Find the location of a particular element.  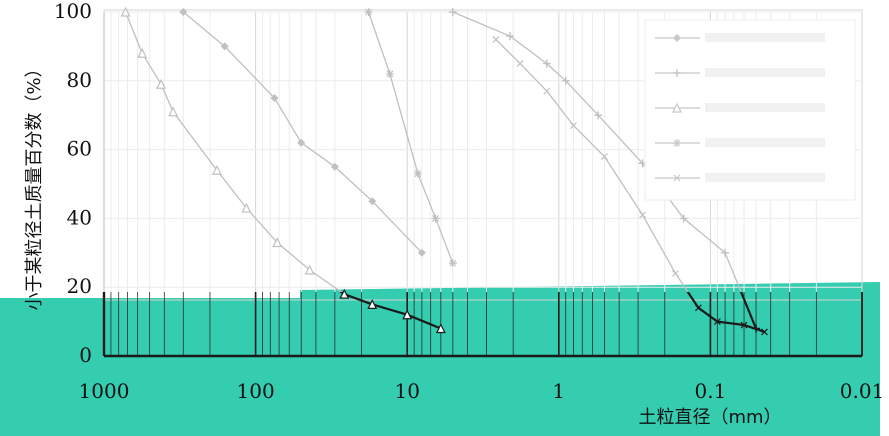

series-asterisk is located at coordinates (410, 138).